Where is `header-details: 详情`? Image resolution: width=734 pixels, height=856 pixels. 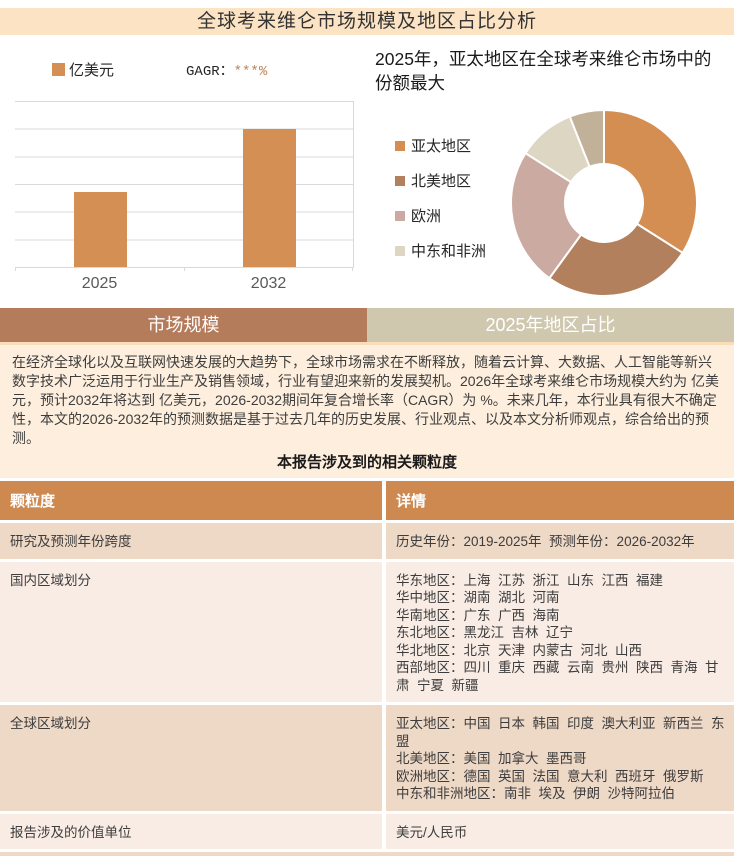 header-details: 详情 is located at coordinates (560, 500).